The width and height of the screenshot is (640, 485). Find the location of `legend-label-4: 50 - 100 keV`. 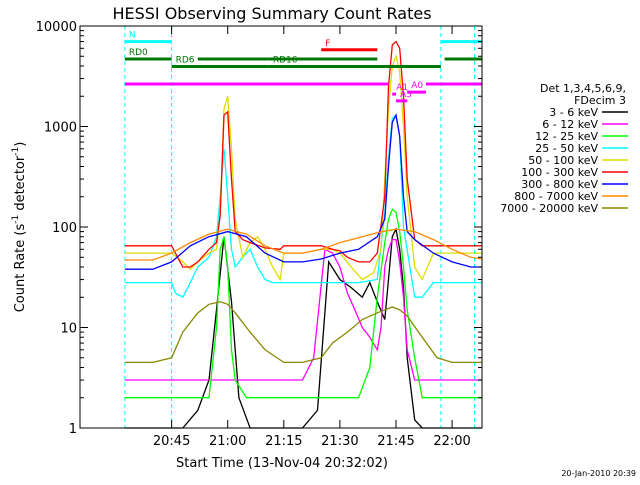

legend-label-4: 50 - 100 keV is located at coordinates (563, 160).